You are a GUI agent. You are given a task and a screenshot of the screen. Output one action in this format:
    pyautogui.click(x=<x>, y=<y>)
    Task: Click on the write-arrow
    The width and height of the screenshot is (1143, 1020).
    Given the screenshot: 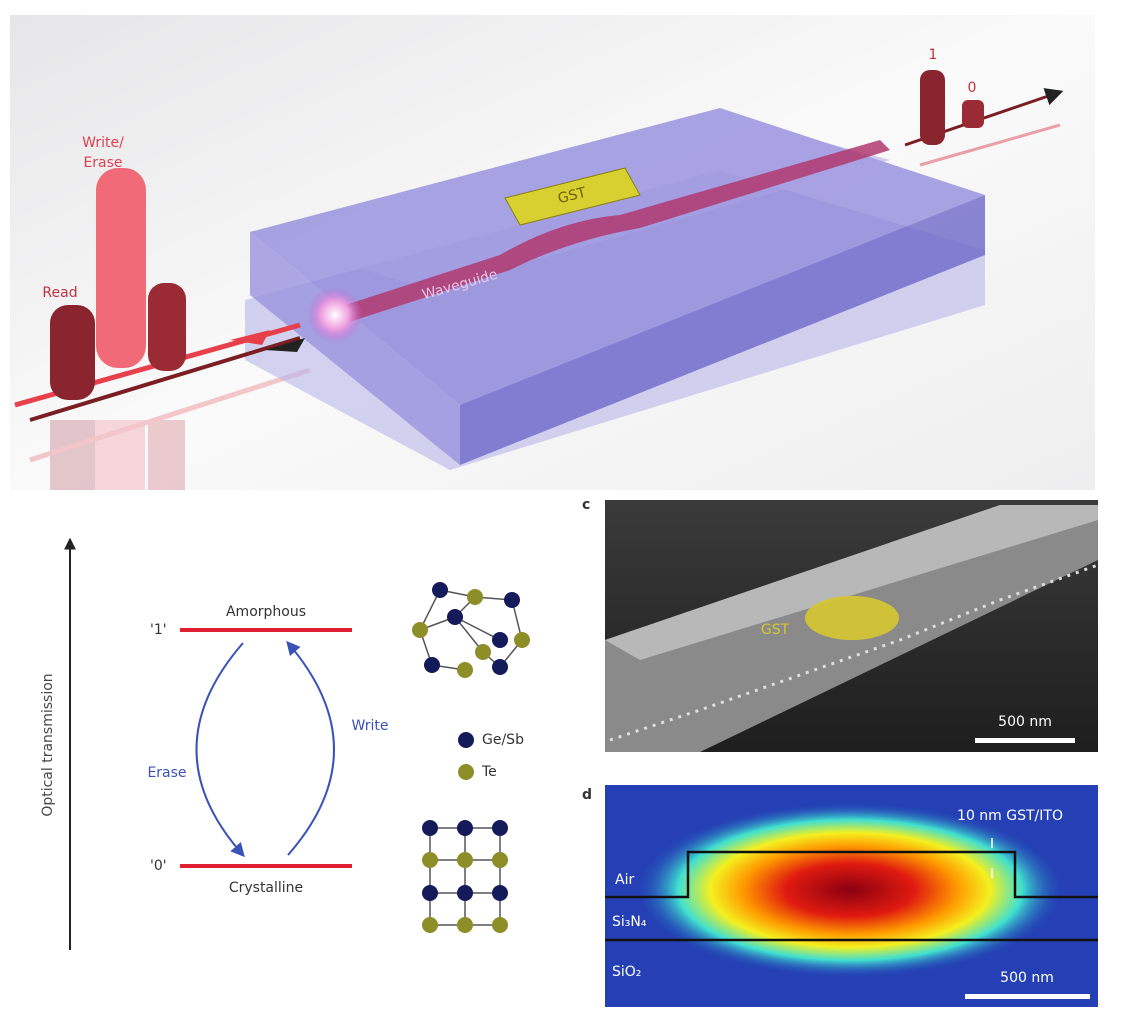 What is the action you would take?
    pyautogui.click(x=310, y=748)
    